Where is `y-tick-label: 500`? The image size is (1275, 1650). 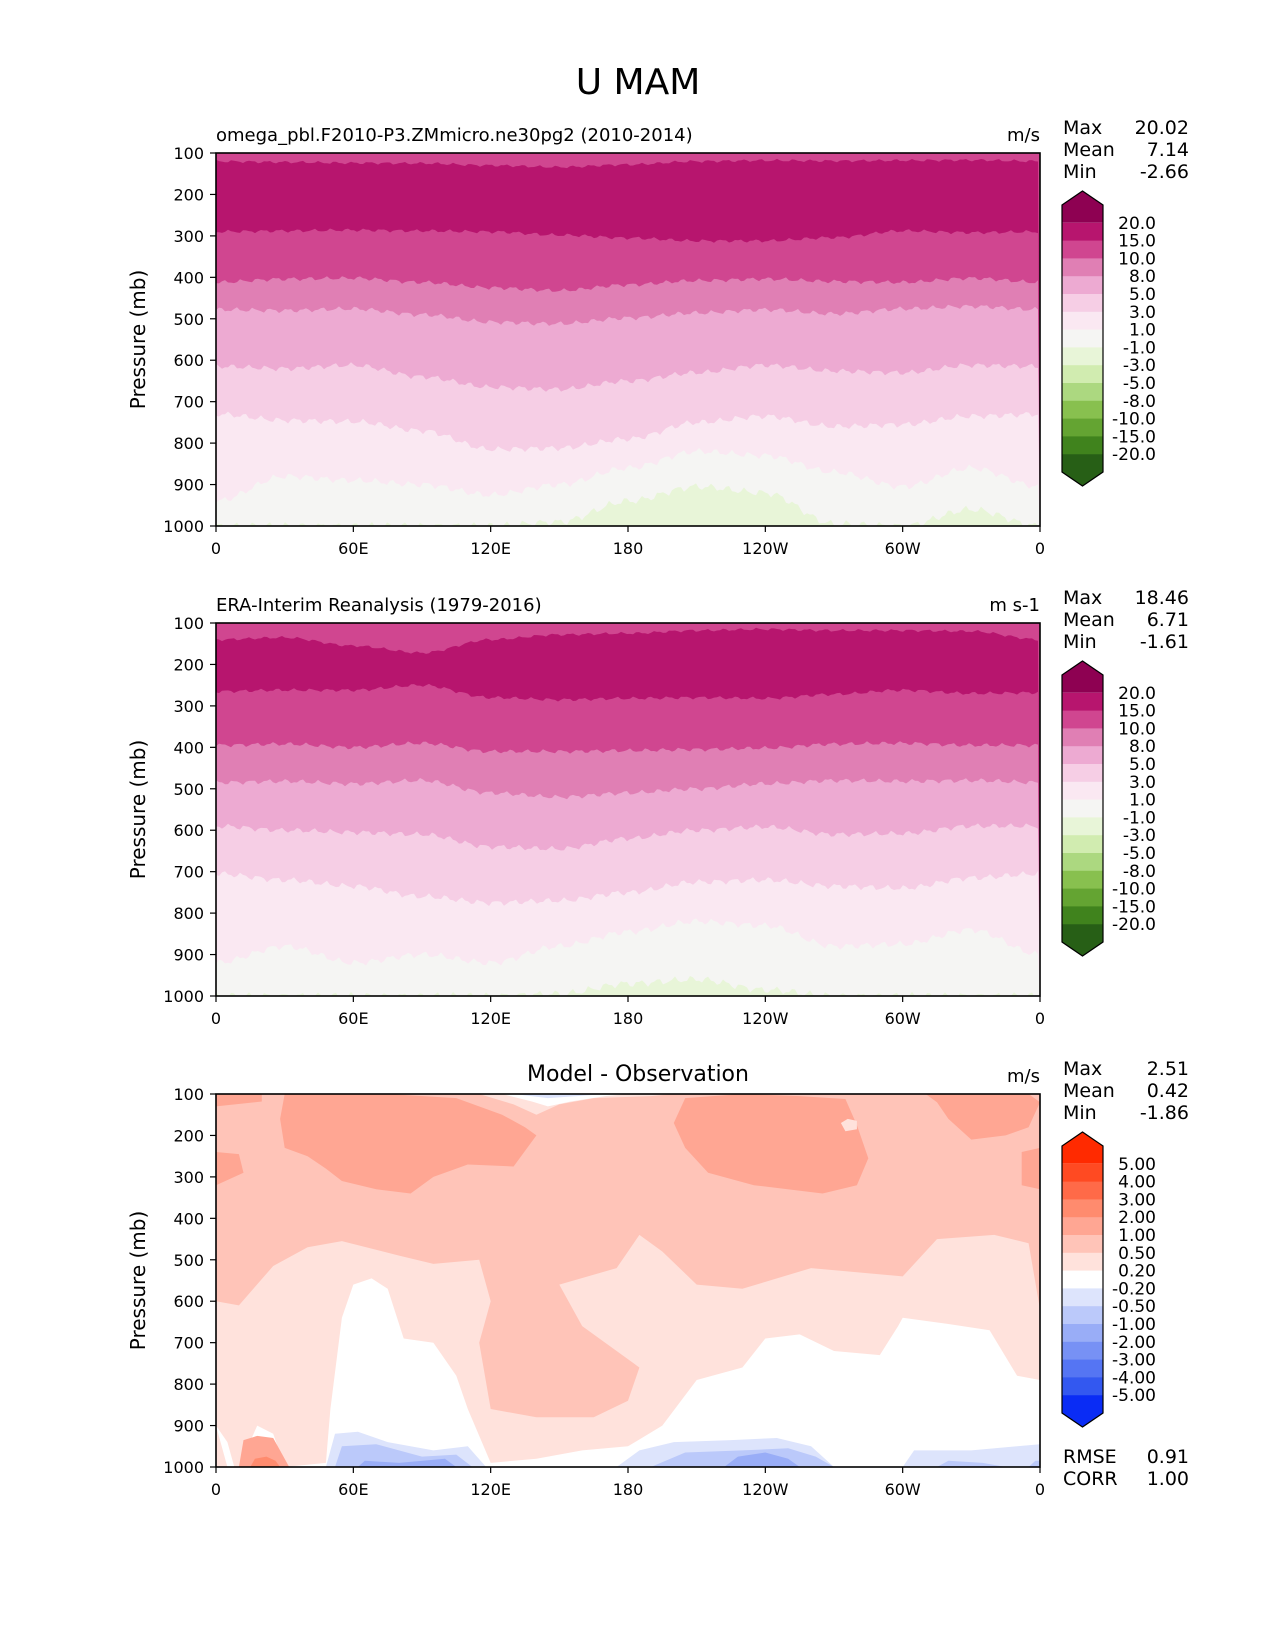
y-tick-label: 500 is located at coordinates (188, 789).